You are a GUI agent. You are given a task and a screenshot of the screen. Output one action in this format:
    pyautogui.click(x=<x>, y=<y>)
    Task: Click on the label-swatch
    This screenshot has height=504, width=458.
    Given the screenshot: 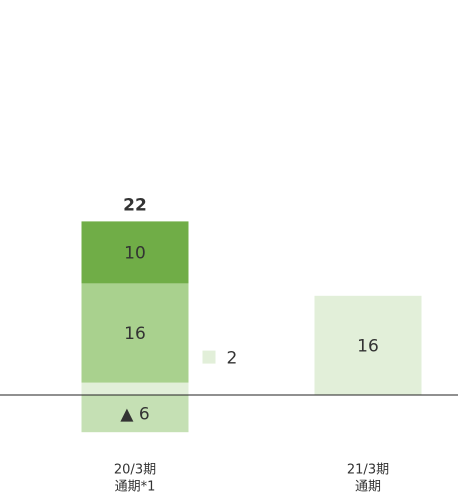 What is the action you would take?
    pyautogui.click(x=209, y=357)
    